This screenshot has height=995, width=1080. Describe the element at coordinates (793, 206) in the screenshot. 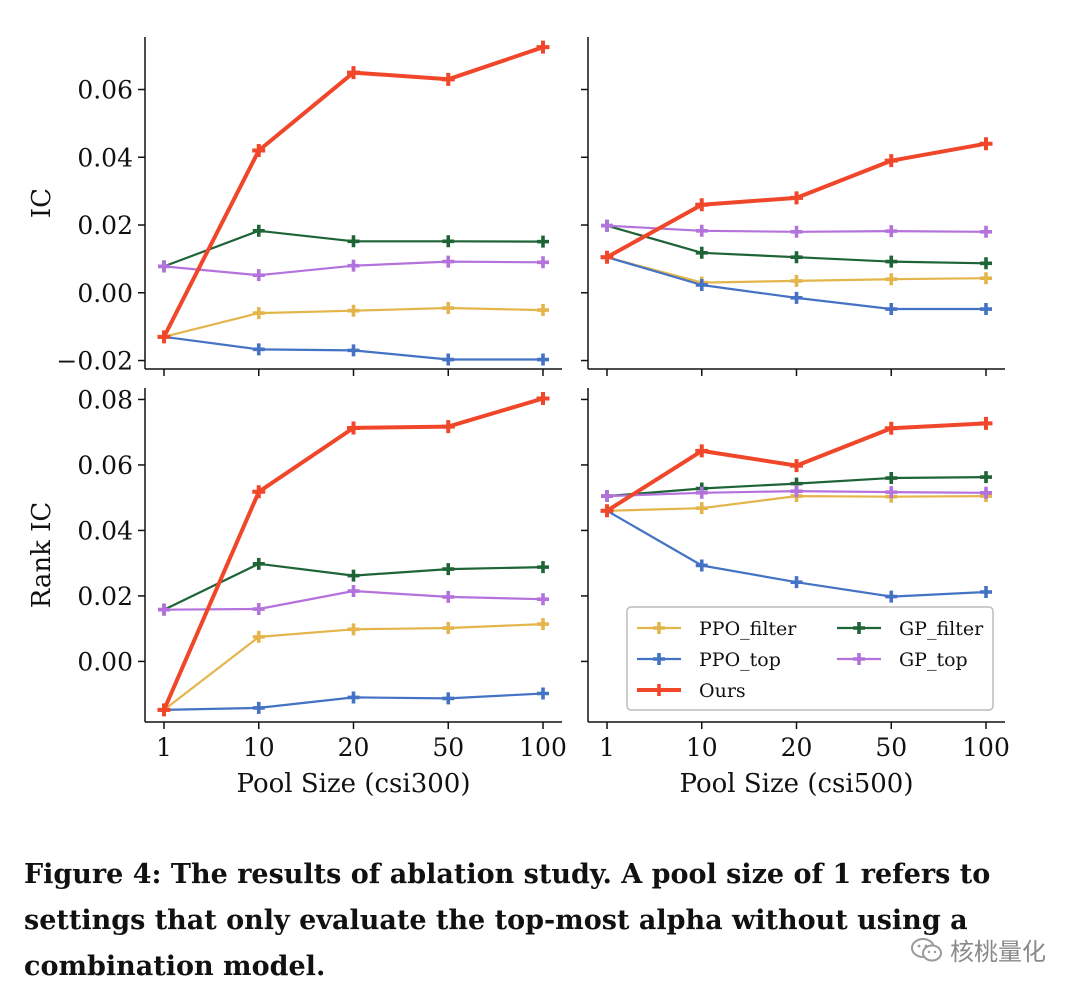

I see `panel-ic-csi500` at that location.